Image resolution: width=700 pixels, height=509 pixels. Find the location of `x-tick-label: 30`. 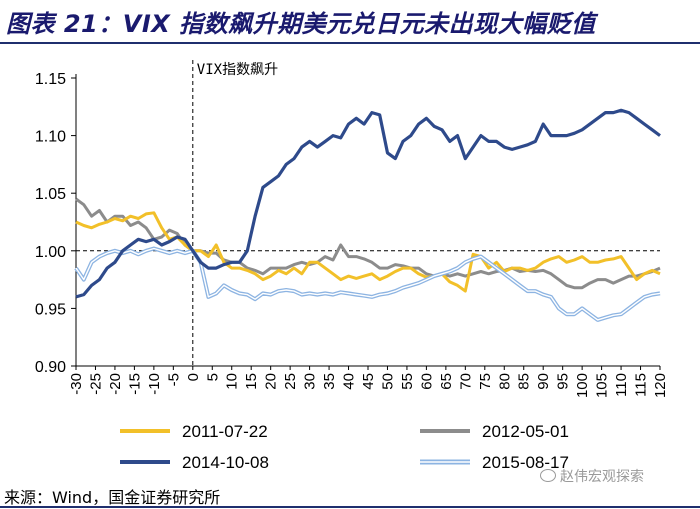

x-tick-label: 30 is located at coordinates (310, 381).